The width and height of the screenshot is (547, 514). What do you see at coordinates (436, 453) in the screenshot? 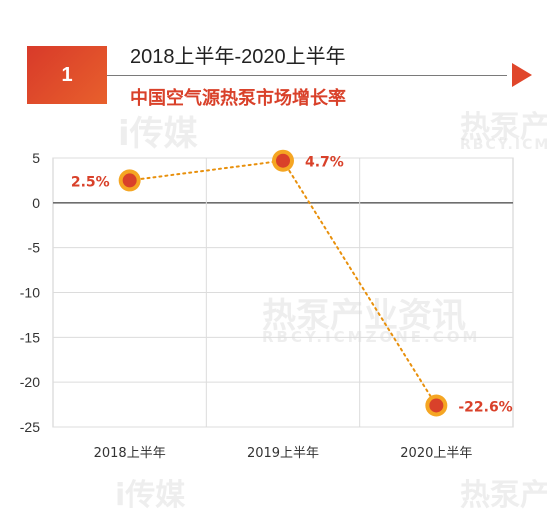
I see `x-tick-label: 2020上半年` at bounding box center [436, 453].